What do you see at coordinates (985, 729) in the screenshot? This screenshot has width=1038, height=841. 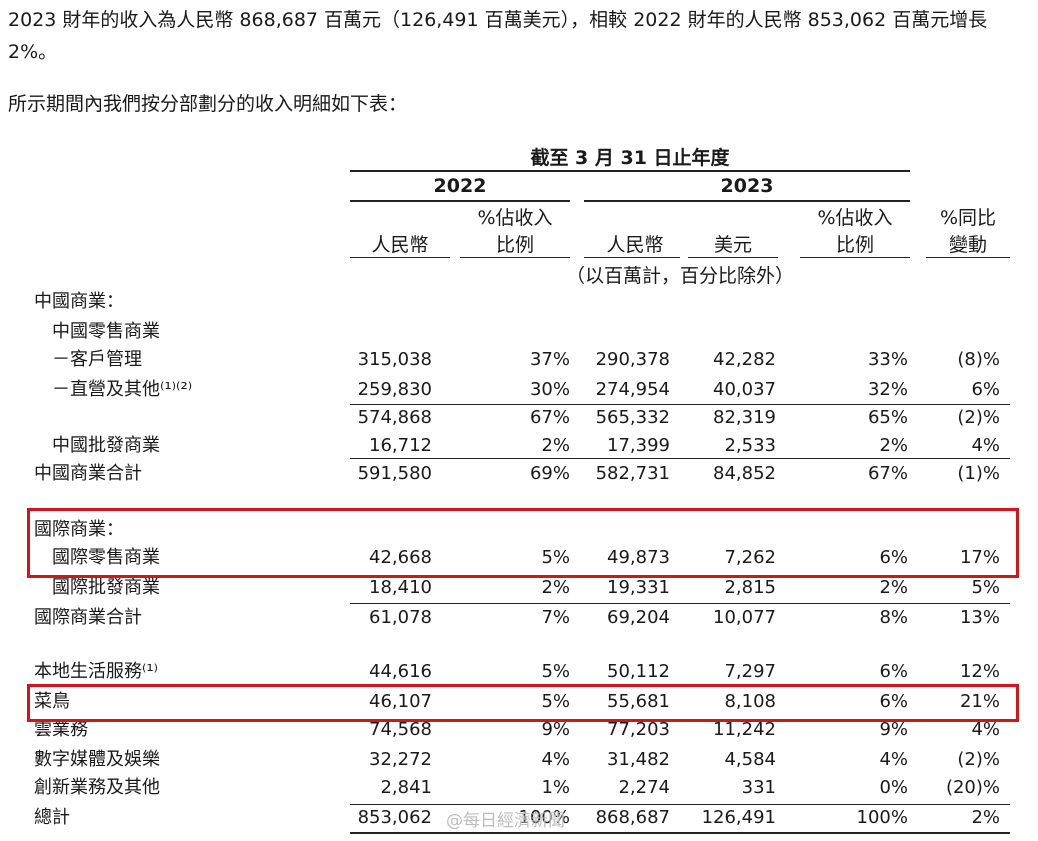 I see `yoy-change-cell: 4%` at bounding box center [985, 729].